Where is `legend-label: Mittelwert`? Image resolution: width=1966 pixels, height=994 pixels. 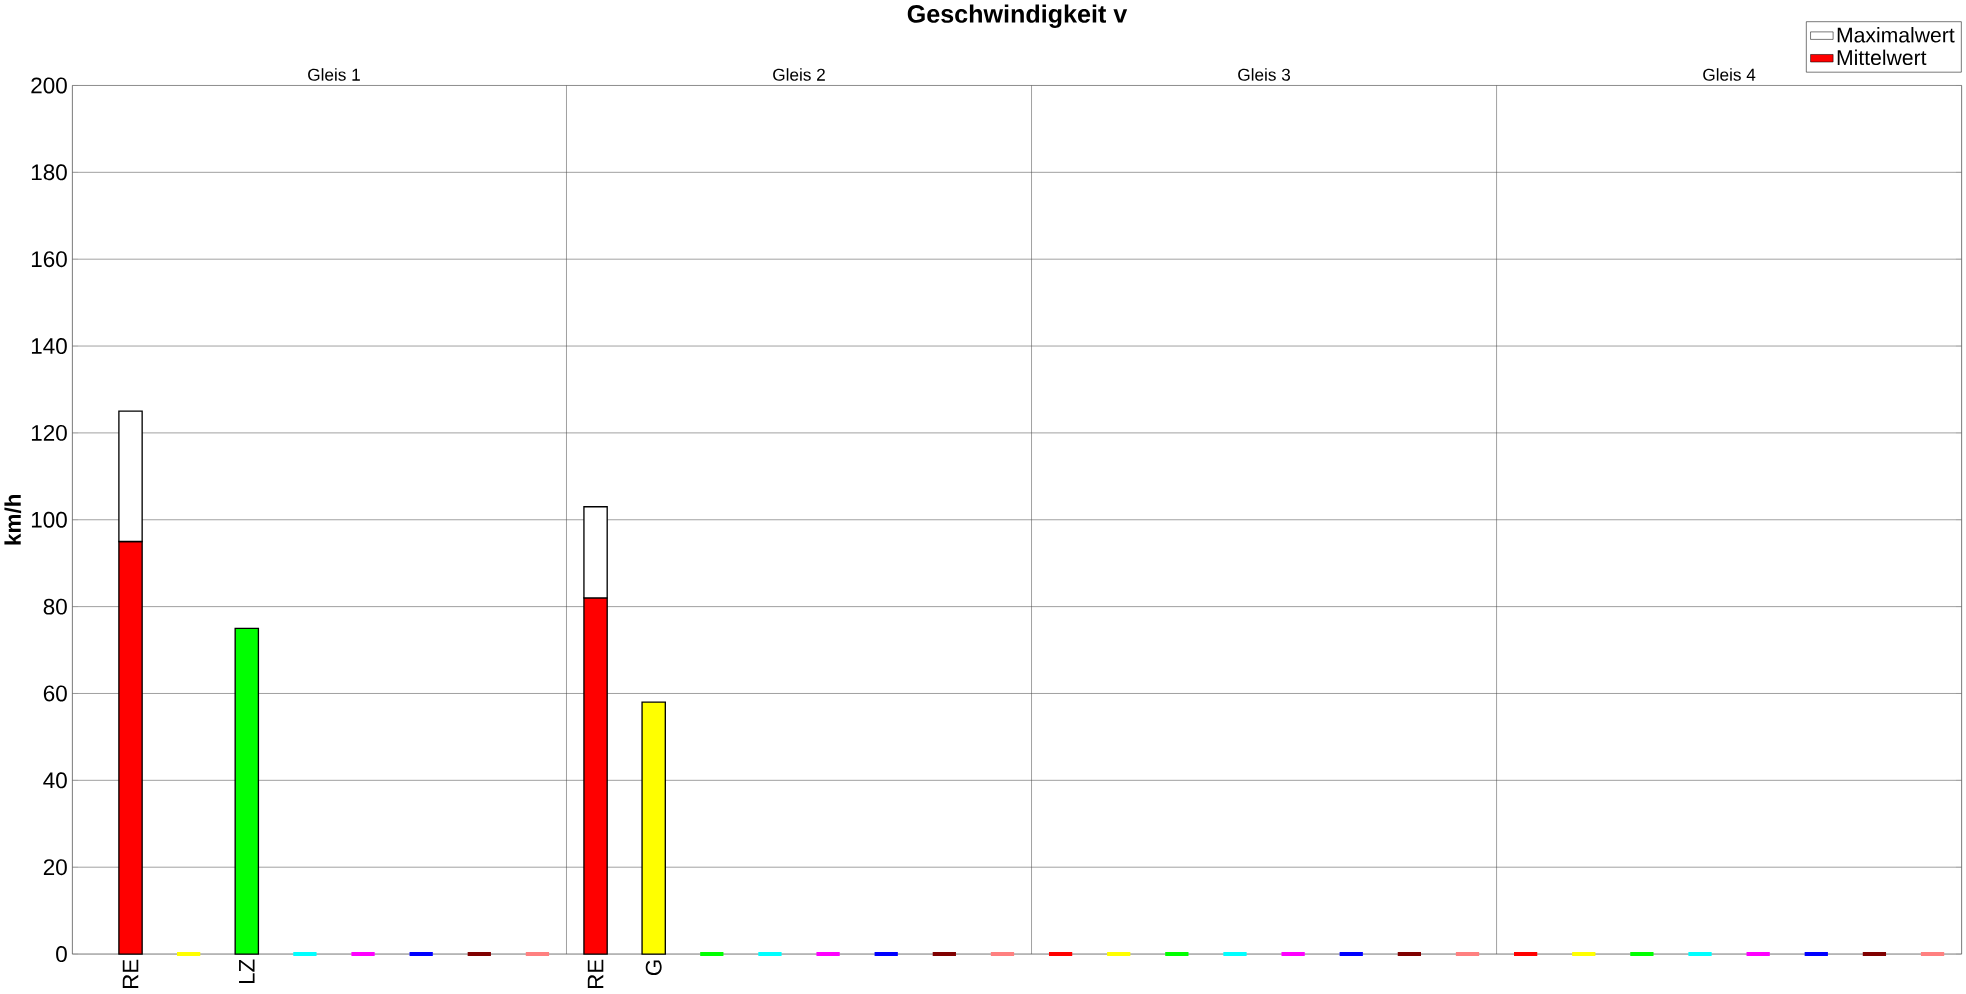
legend-label: Mittelwert is located at coordinates (1882, 57).